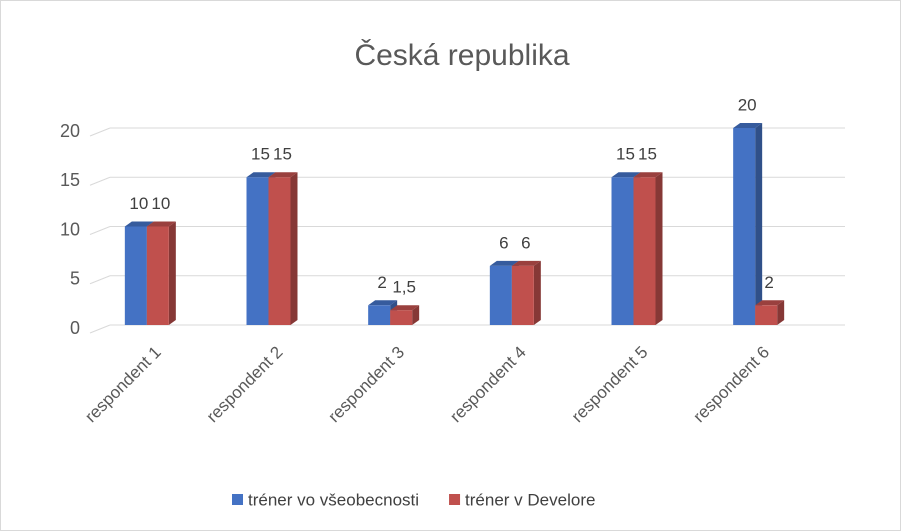 This screenshot has height=532, width=902. Describe the element at coordinates (404, 287) in the screenshot. I see `data-label: 1,5` at that location.